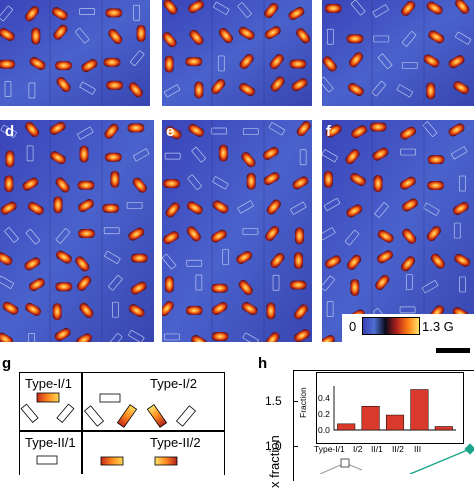  I want to click on inset-xlabel-4: III, so click(418, 449).